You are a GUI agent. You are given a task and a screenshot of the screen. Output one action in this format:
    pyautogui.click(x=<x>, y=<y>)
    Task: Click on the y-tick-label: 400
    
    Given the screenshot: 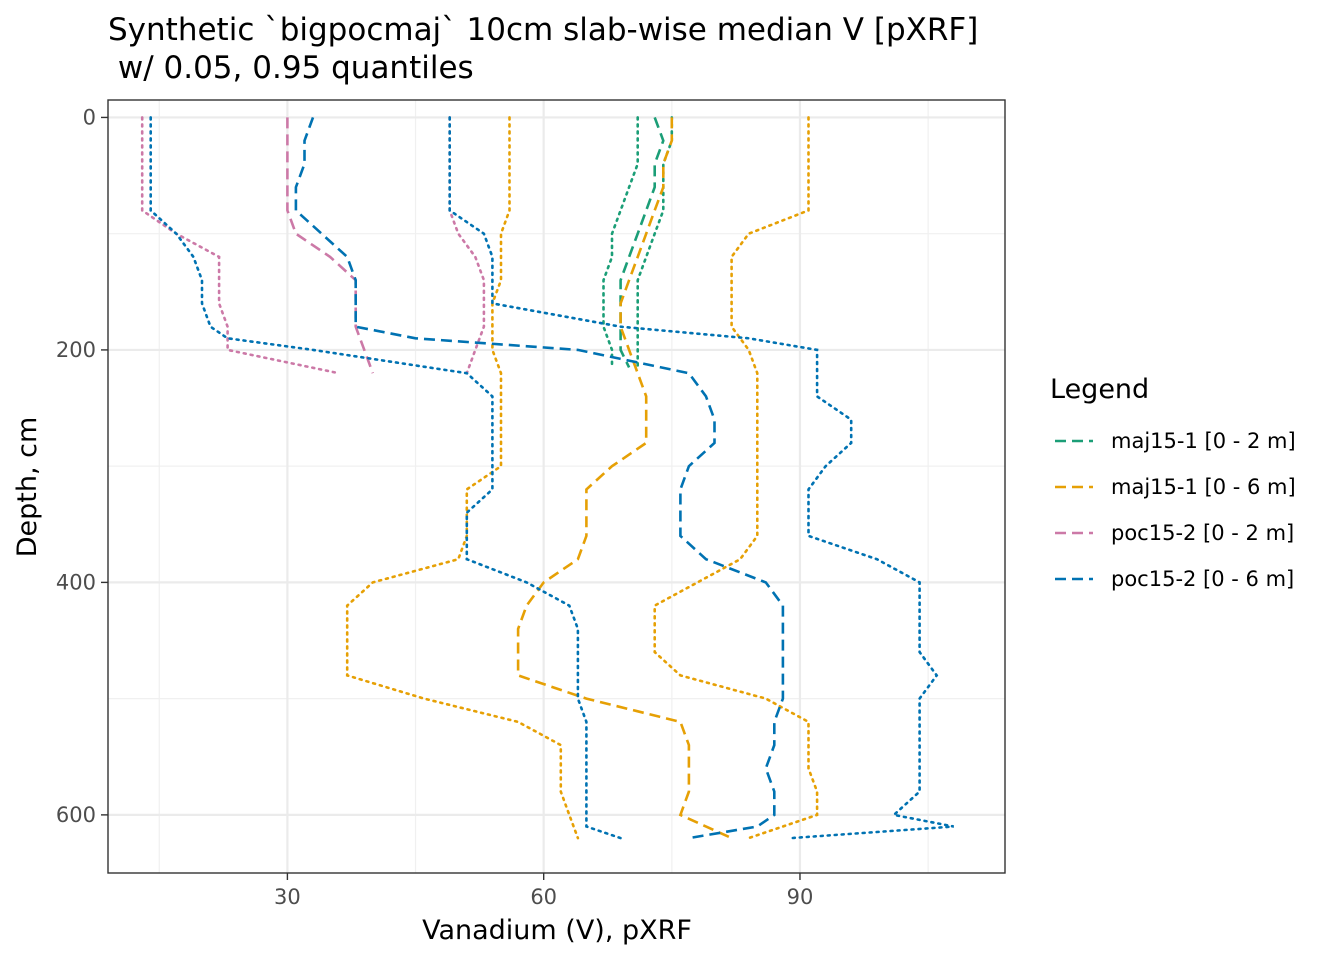 What is the action you would take?
    pyautogui.click(x=76, y=582)
    